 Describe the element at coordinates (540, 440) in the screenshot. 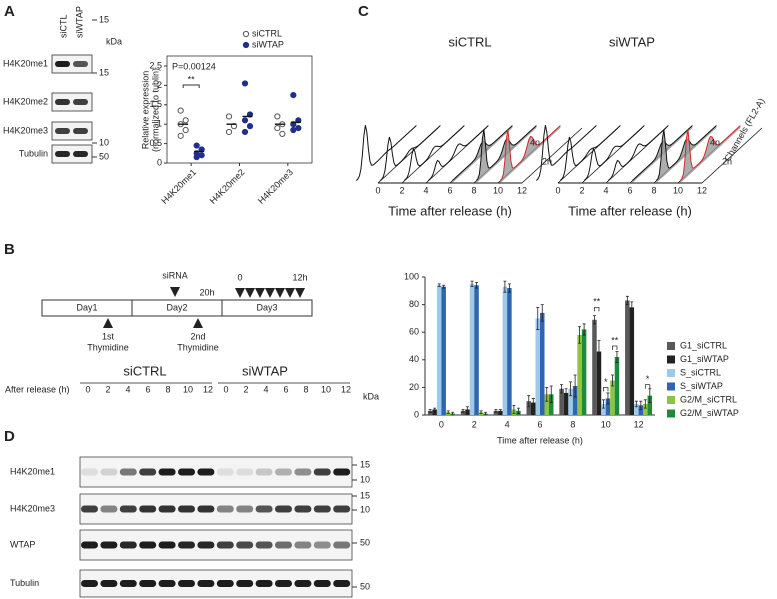

I see `x-axis-label: Time after release (h)` at that location.